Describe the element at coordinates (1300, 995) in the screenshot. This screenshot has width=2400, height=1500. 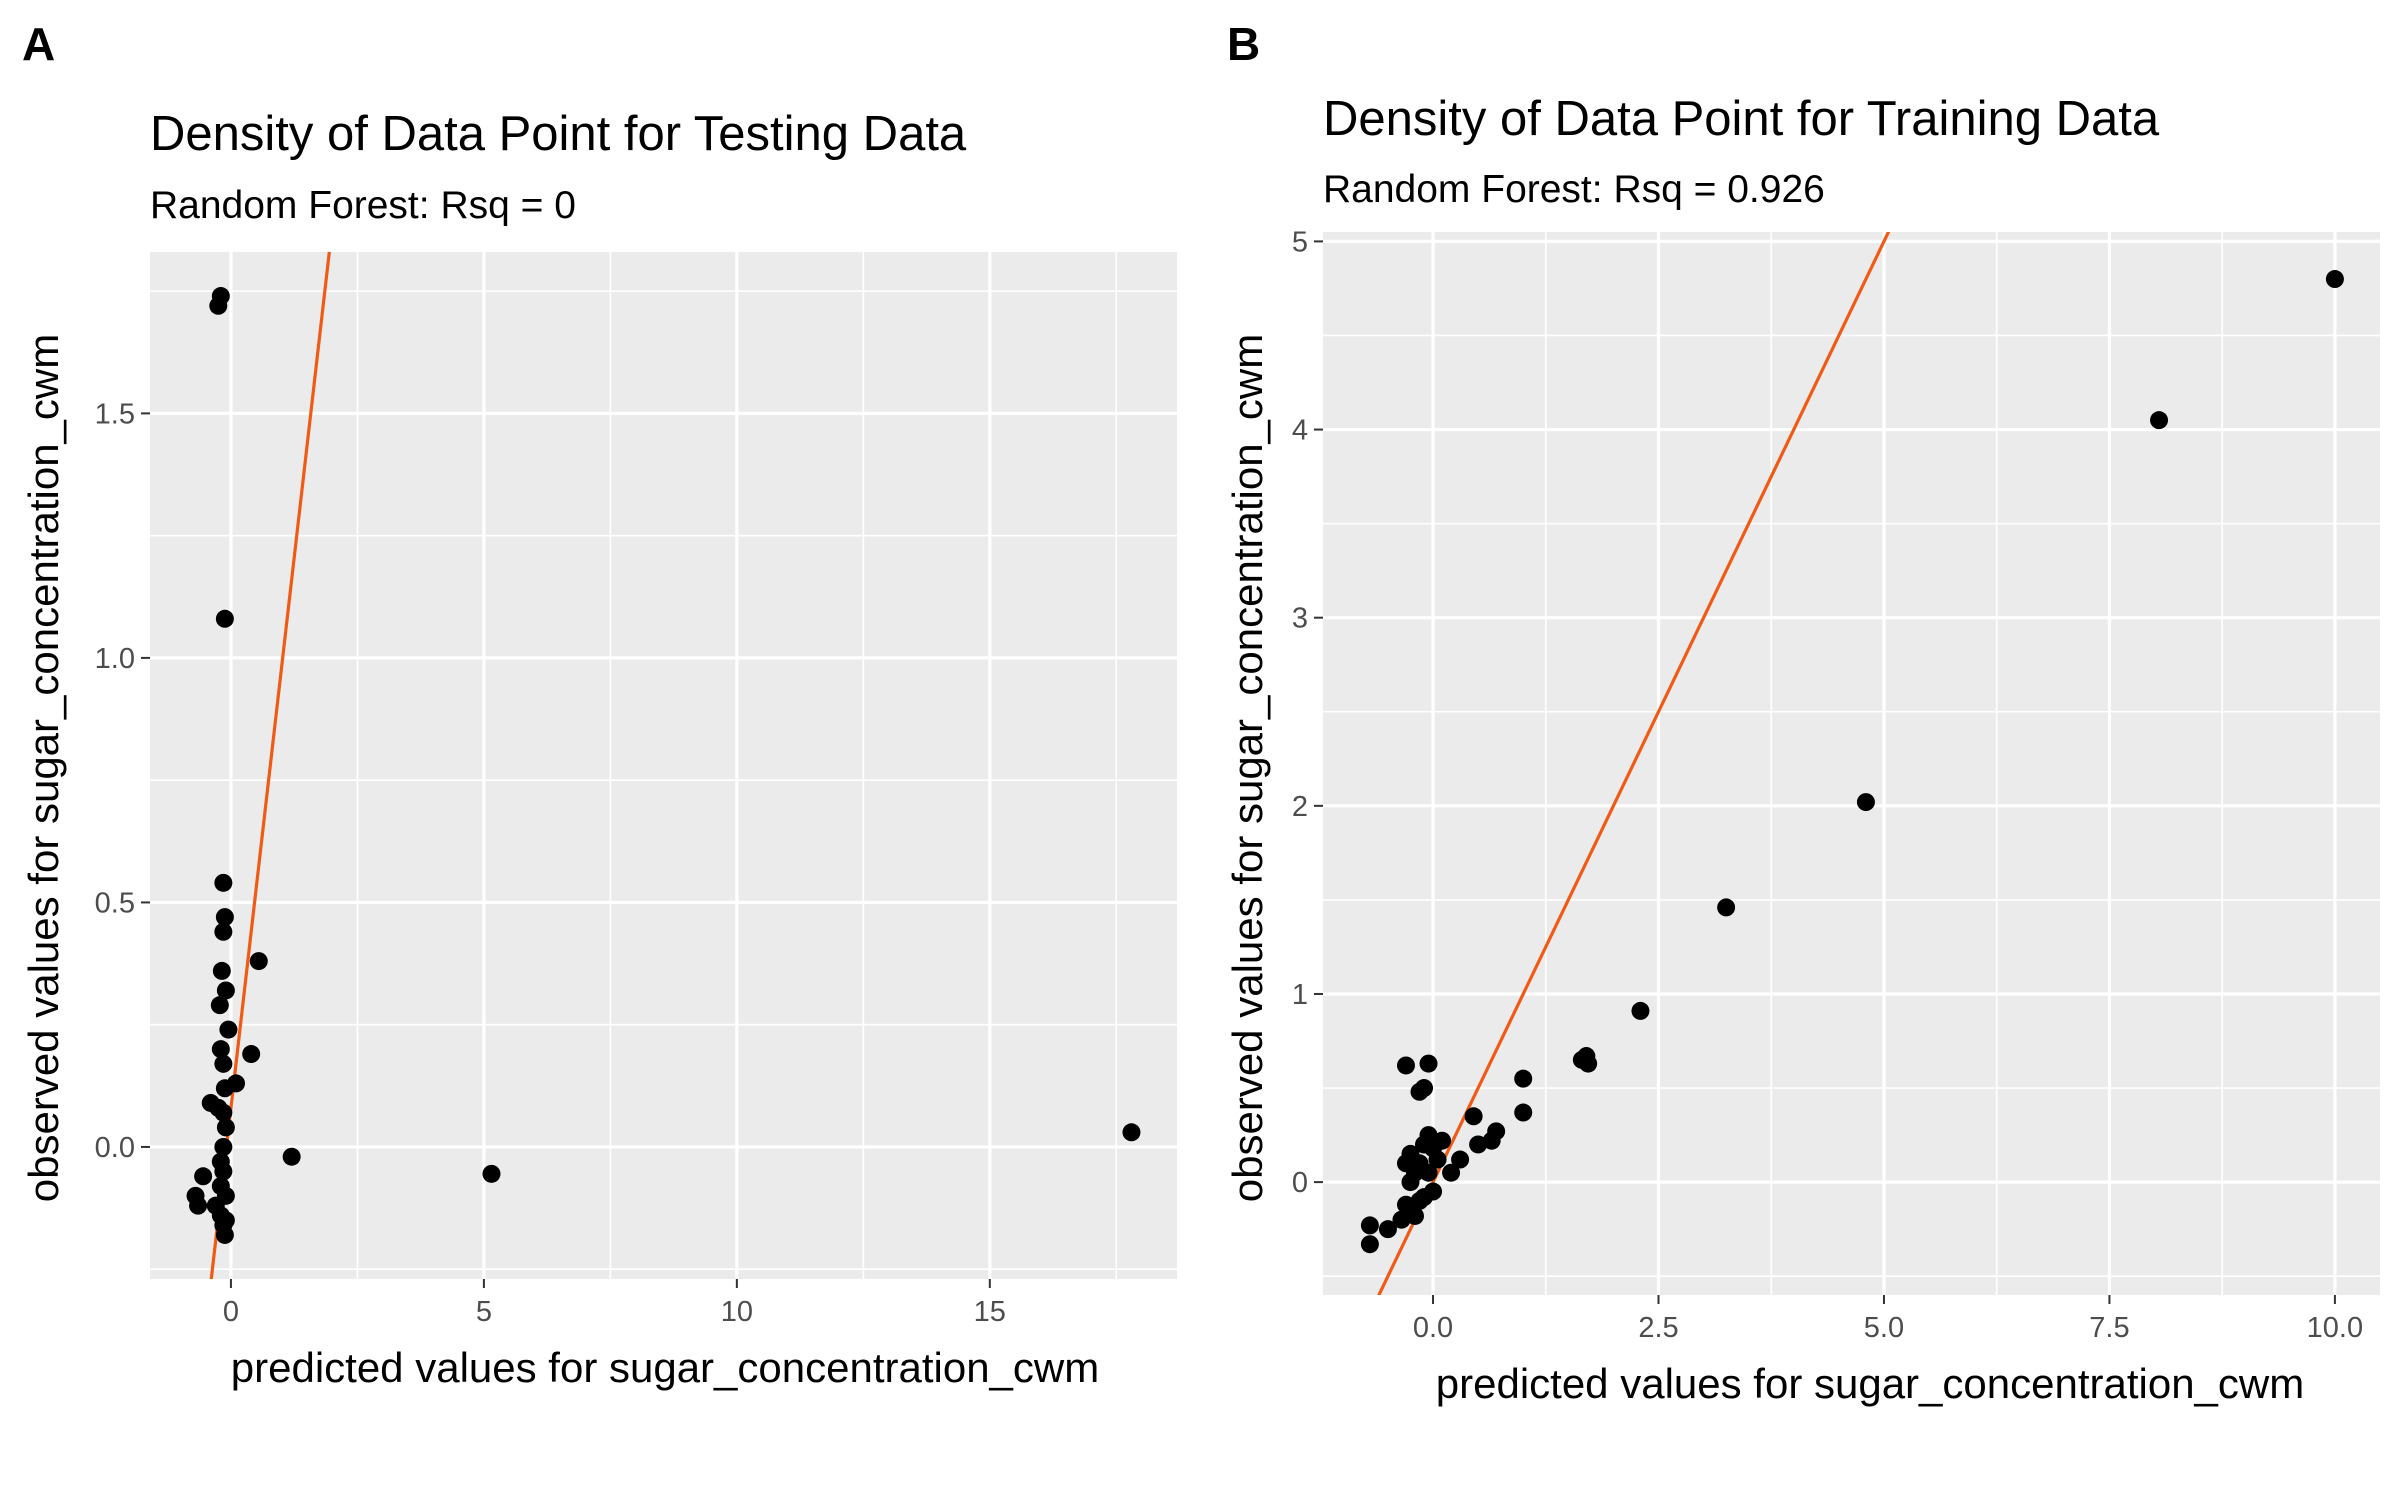
I see `y-tick-label: 1` at that location.